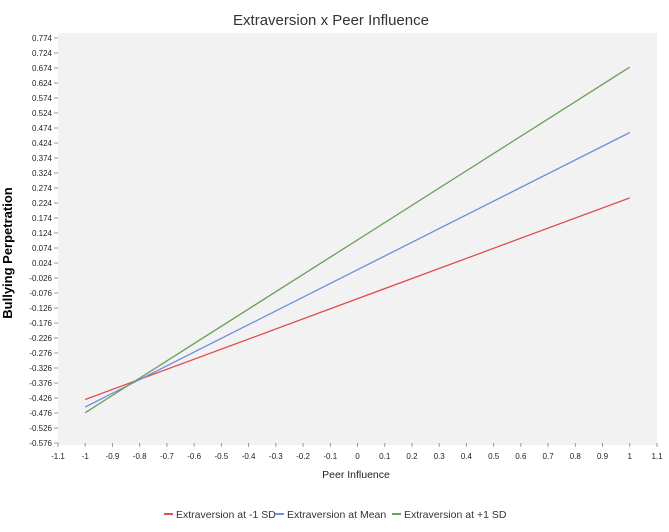  I want to click on y-tick-label: 0.024, so click(42, 263).